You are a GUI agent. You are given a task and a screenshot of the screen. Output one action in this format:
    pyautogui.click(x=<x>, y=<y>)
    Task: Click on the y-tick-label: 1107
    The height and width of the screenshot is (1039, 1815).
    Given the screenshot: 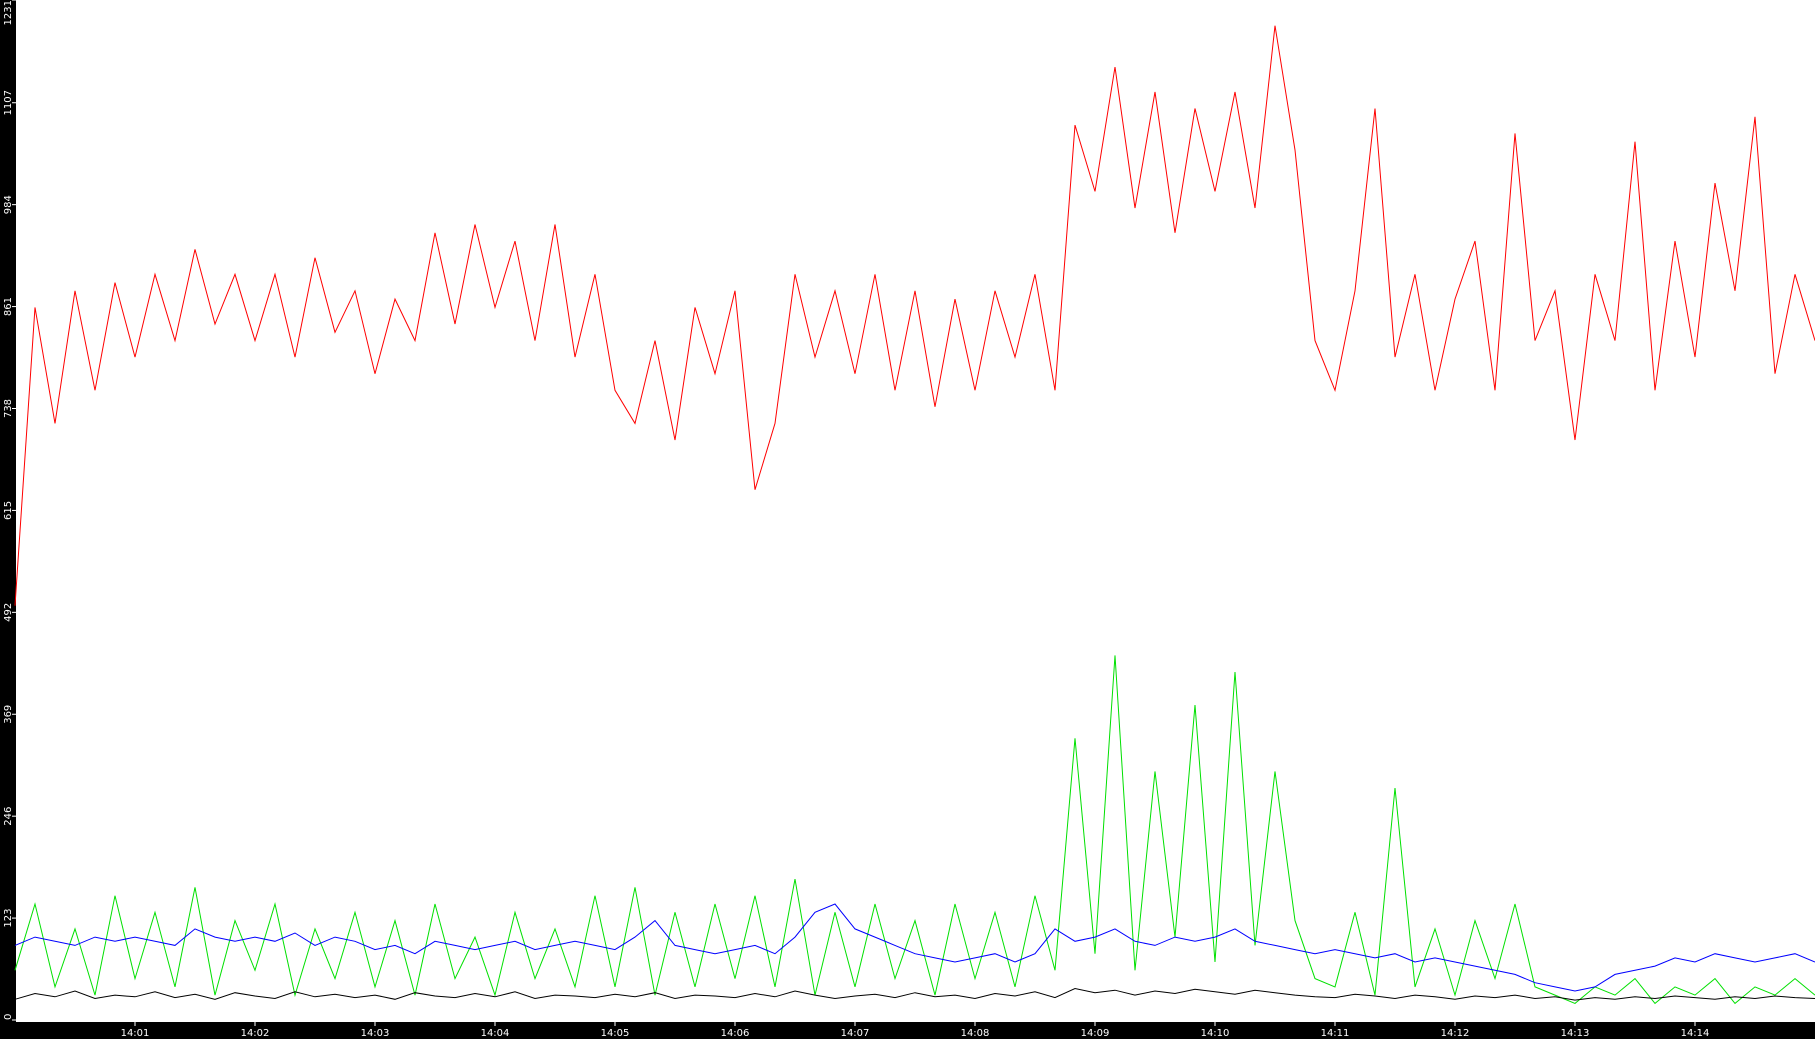 What is the action you would take?
    pyautogui.click(x=8, y=102)
    